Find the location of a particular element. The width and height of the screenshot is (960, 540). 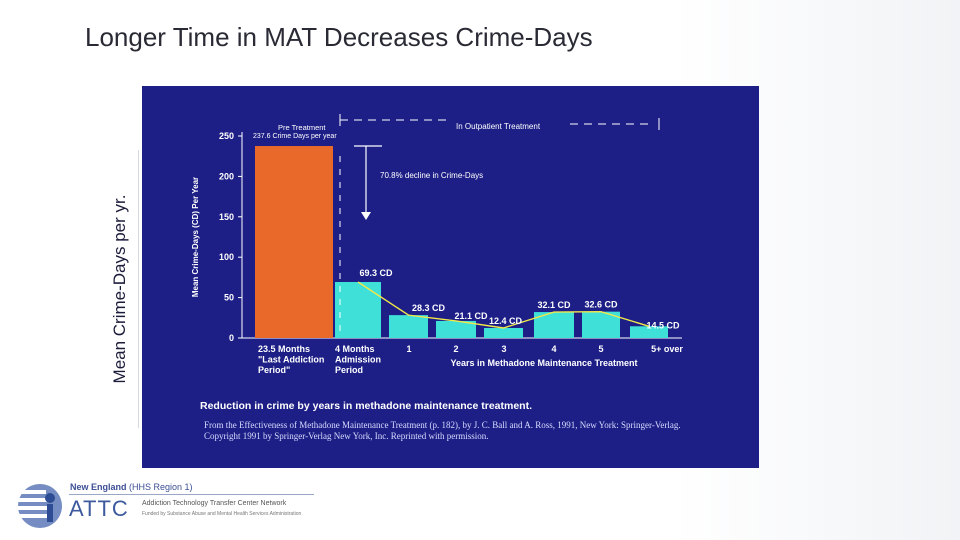

data-label-1: 69.3 CD is located at coordinates (376, 273).